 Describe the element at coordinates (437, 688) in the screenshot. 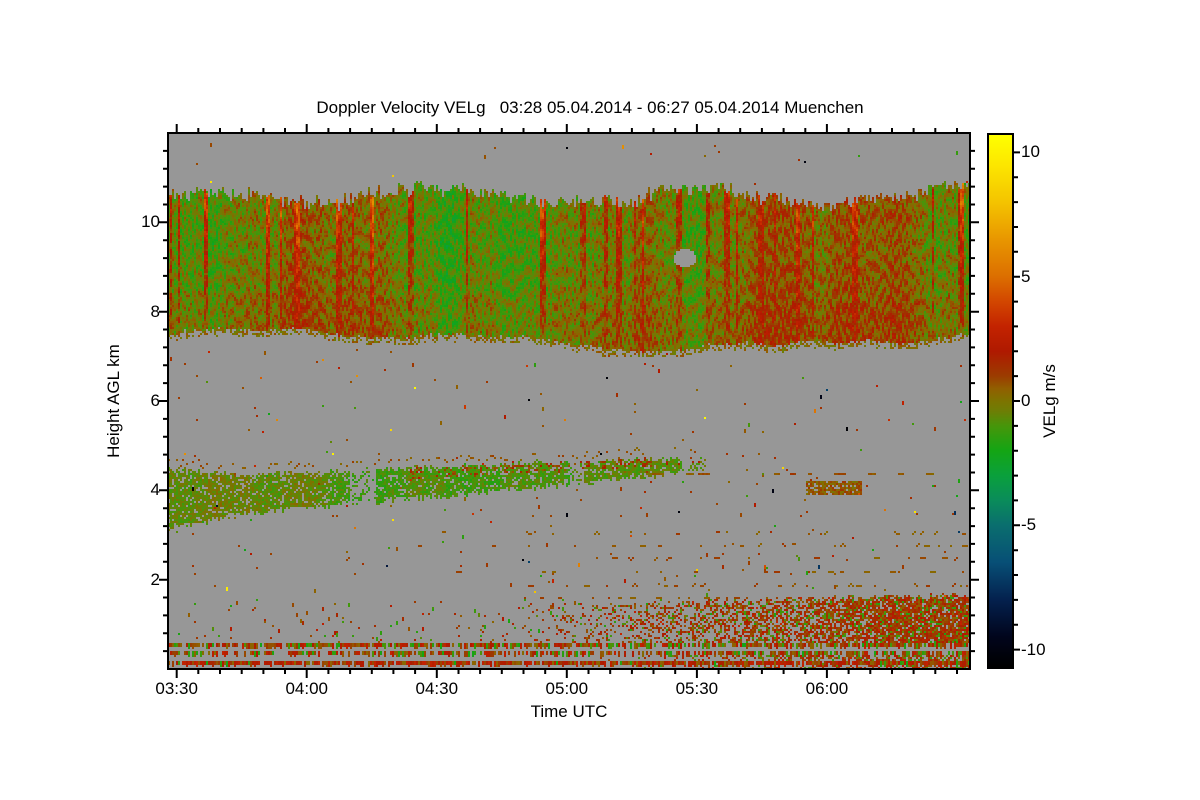

I see `x-tick-label: 04:30` at that location.